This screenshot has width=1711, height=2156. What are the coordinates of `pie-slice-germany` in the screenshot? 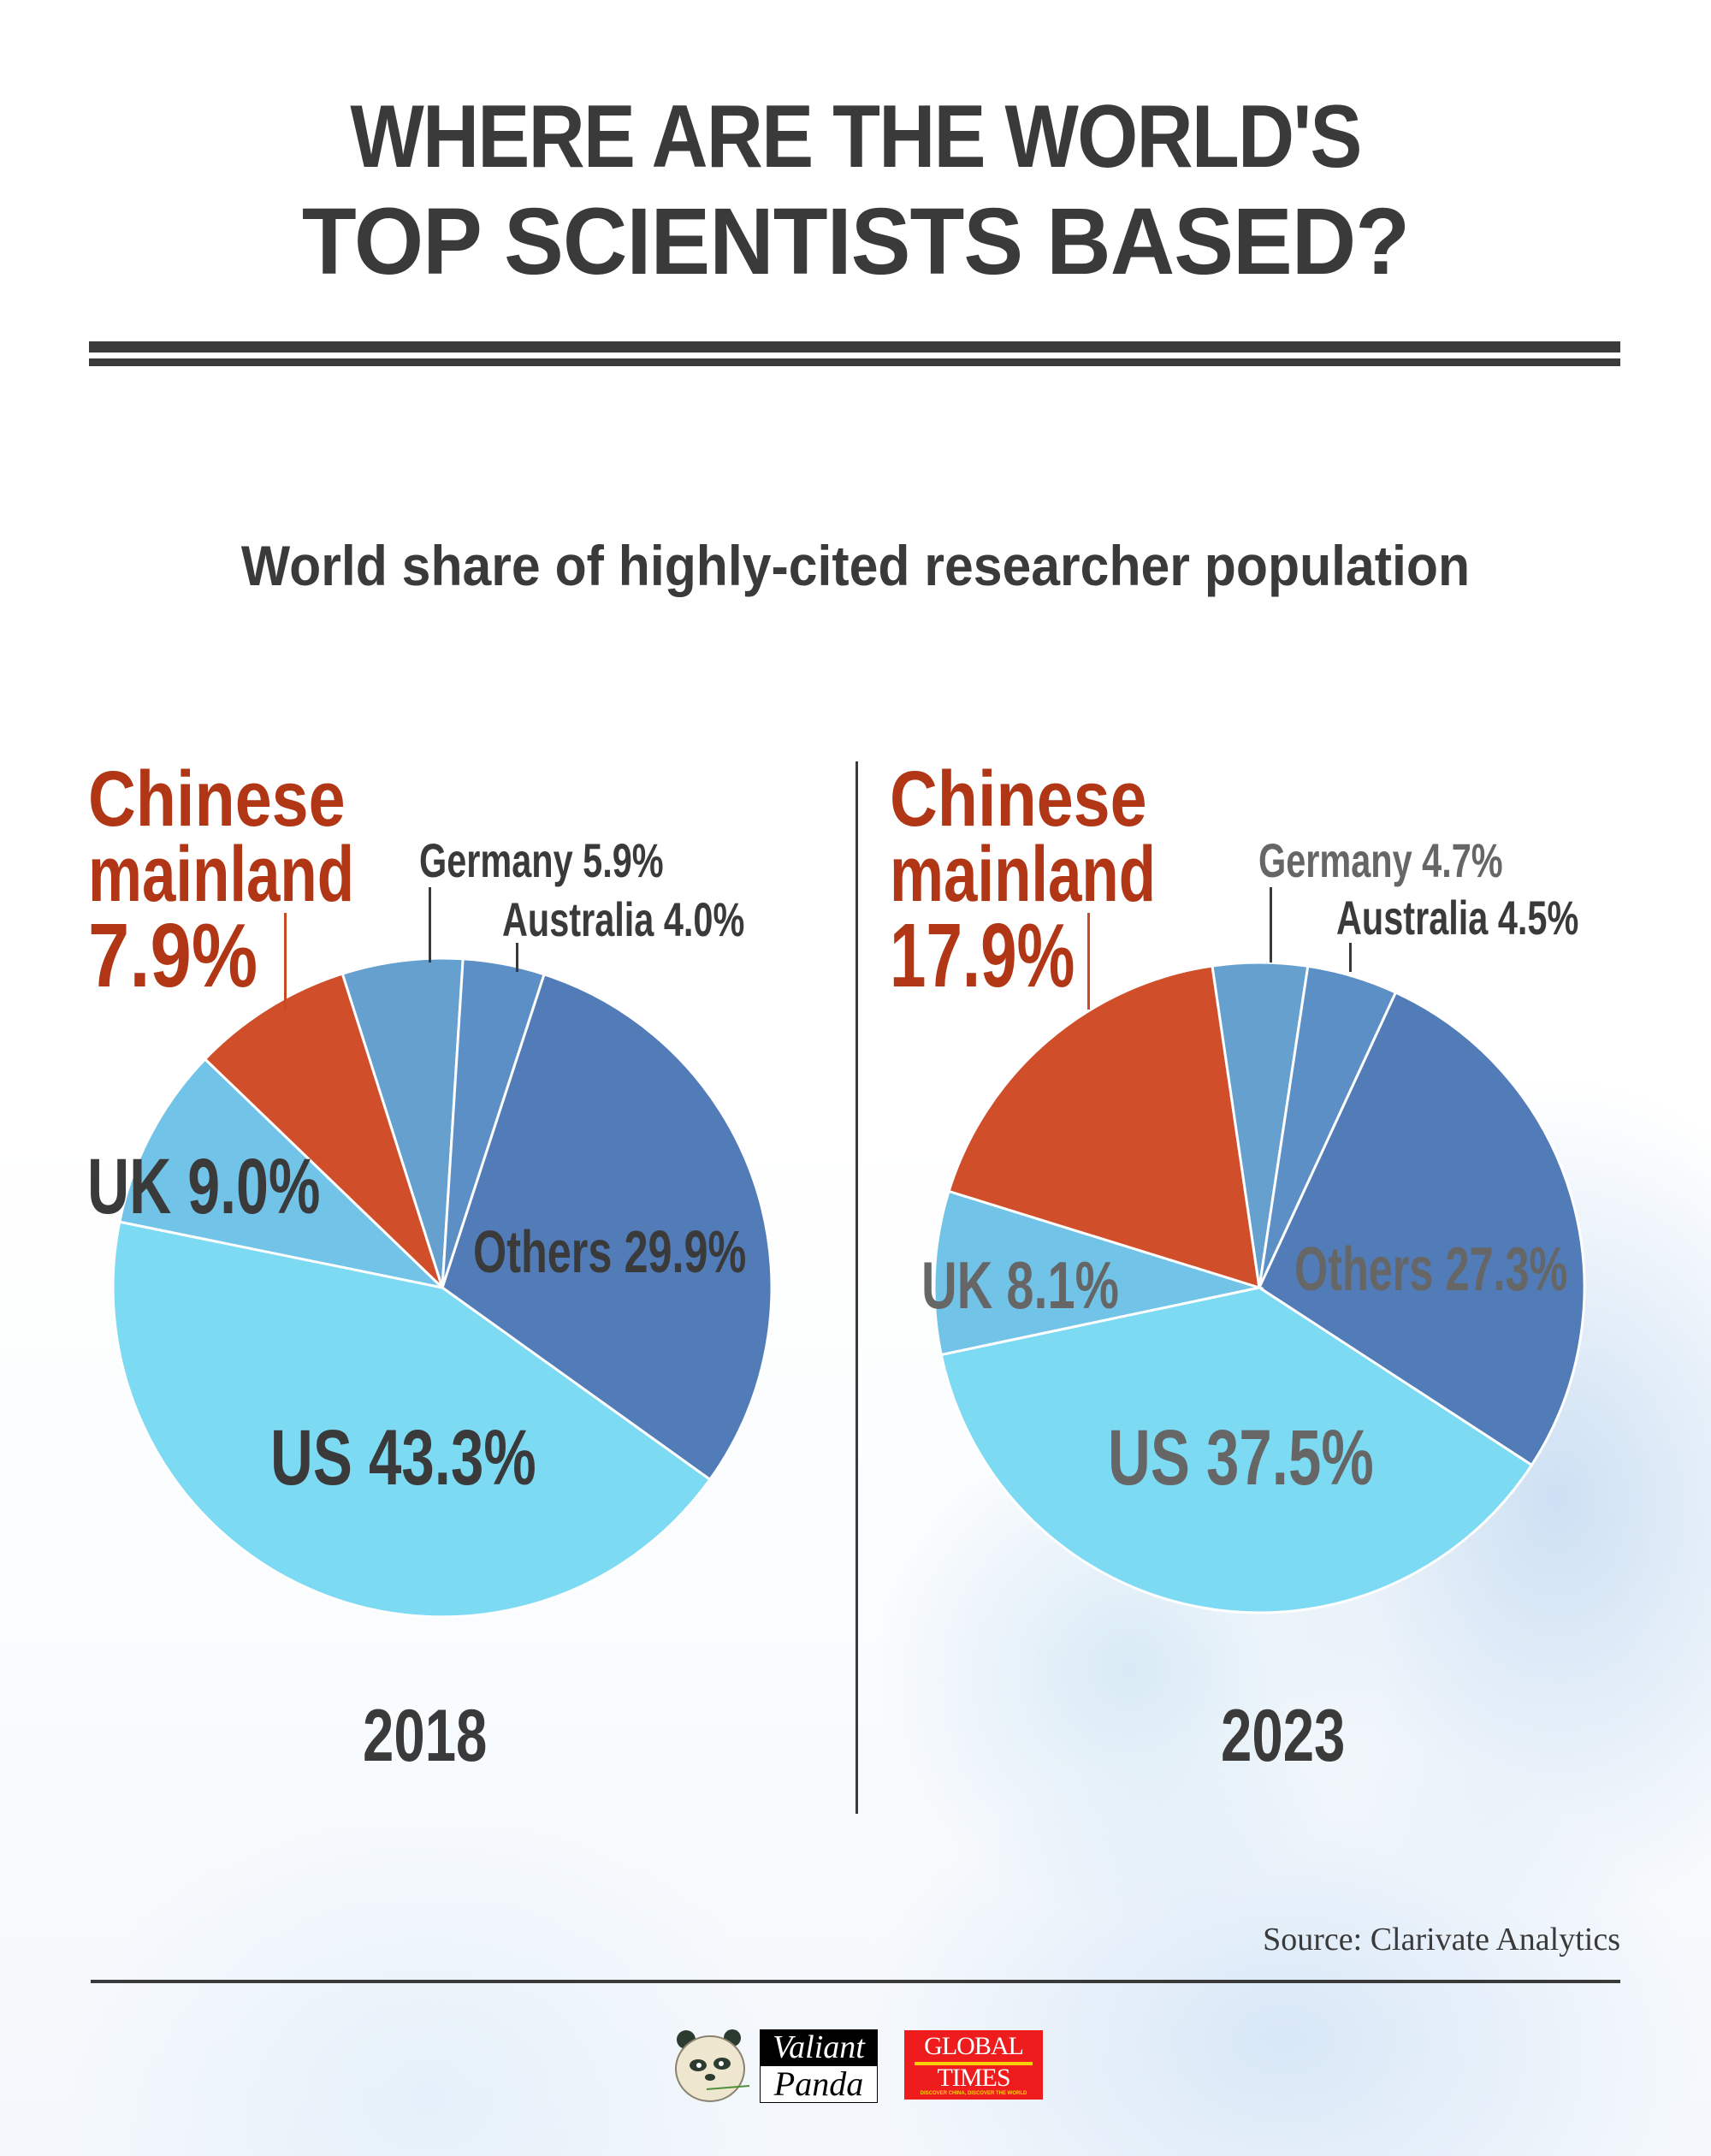 It's located at (403, 1122).